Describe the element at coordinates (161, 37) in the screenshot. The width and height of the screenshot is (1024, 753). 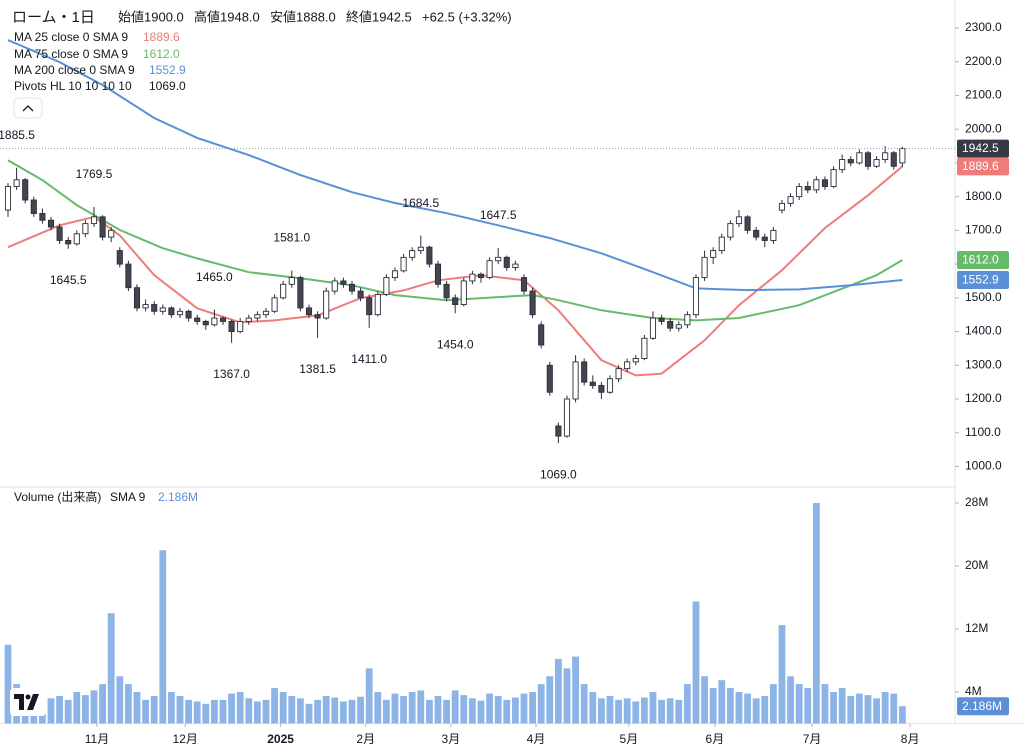
I see `legend-ma25-value: 1889.6` at that location.